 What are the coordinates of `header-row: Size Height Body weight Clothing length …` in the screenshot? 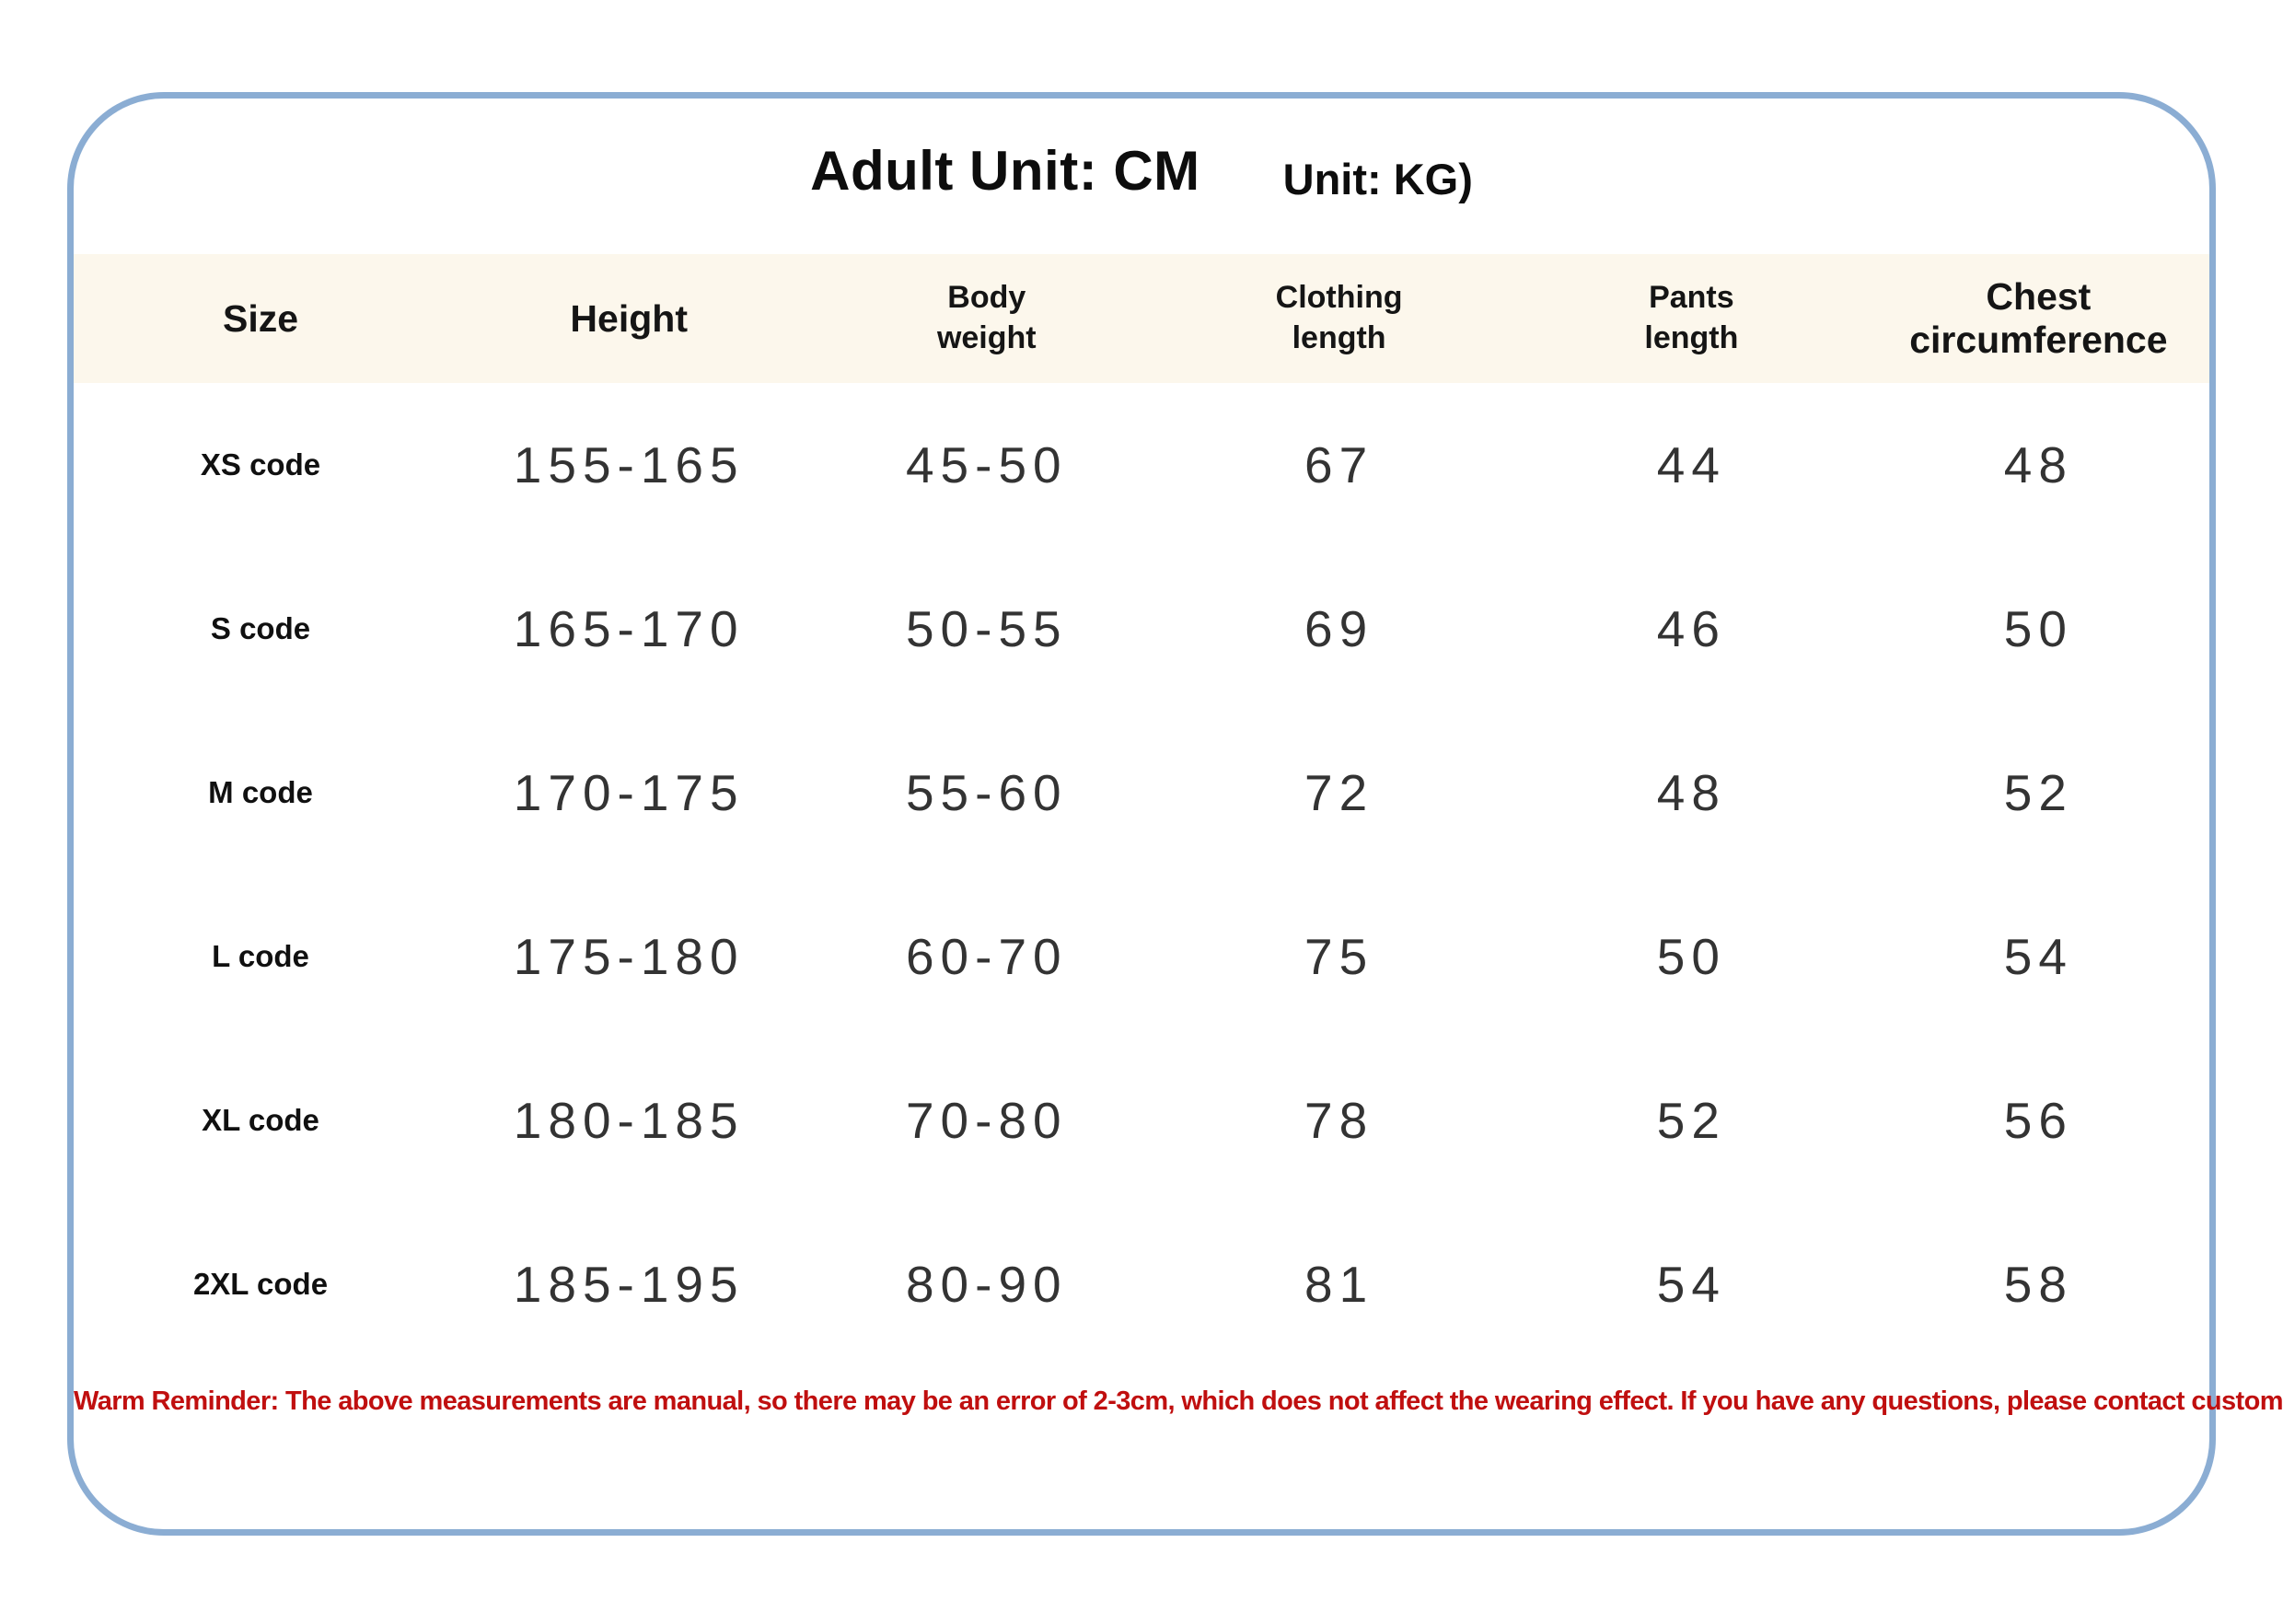 It's located at (1142, 318).